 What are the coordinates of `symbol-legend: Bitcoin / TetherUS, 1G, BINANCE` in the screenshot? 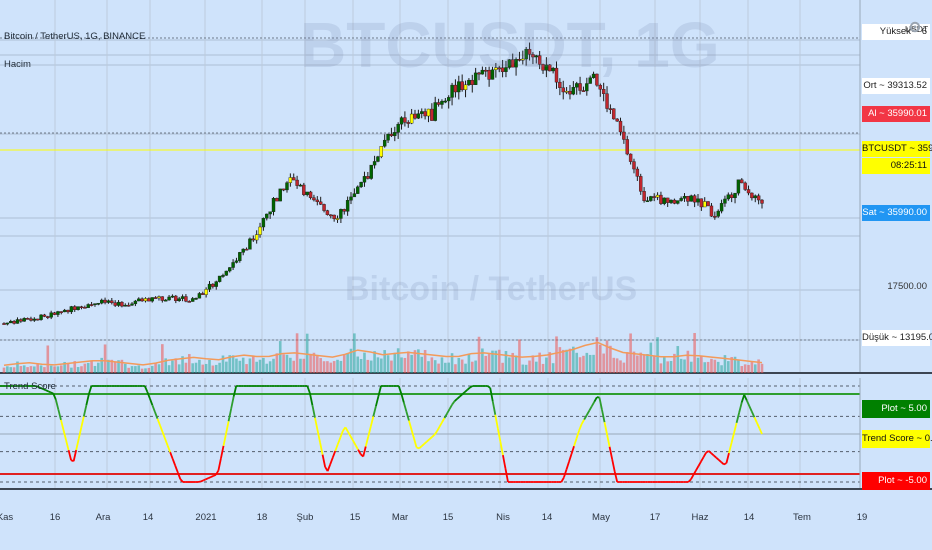 It's located at (75, 36).